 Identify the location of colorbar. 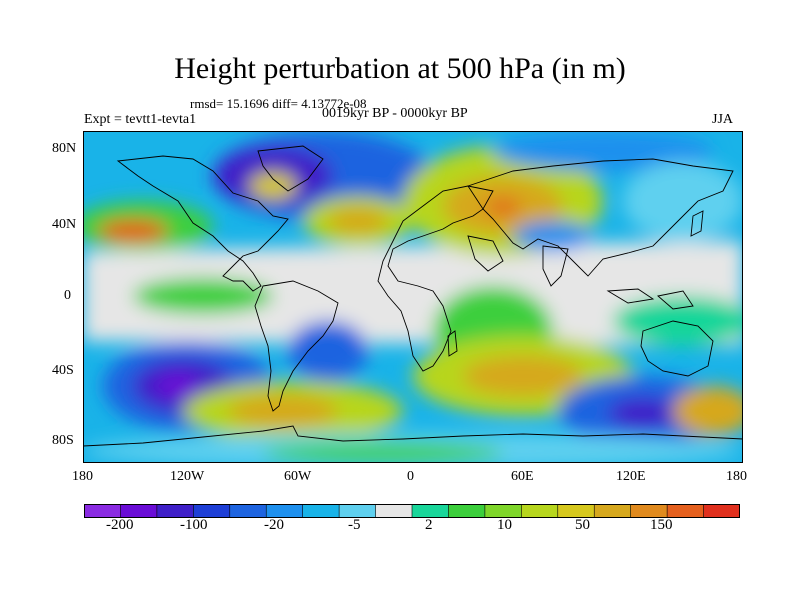
(412, 511).